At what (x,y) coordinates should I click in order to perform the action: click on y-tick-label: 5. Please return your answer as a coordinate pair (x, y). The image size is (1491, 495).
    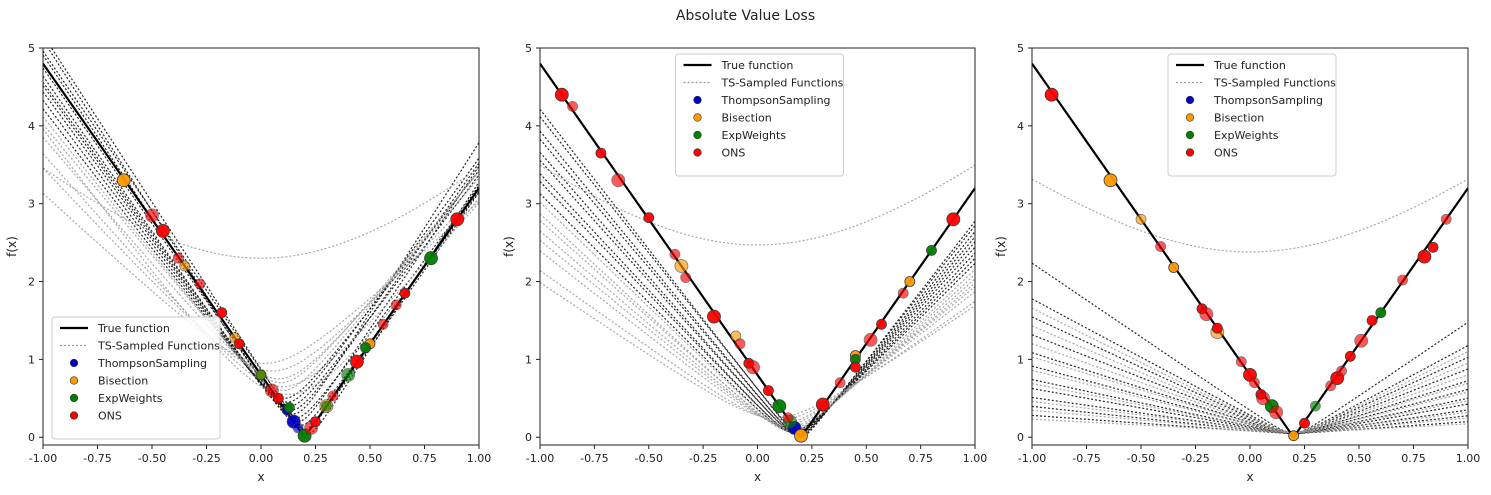
    Looking at the image, I should click on (31, 48).